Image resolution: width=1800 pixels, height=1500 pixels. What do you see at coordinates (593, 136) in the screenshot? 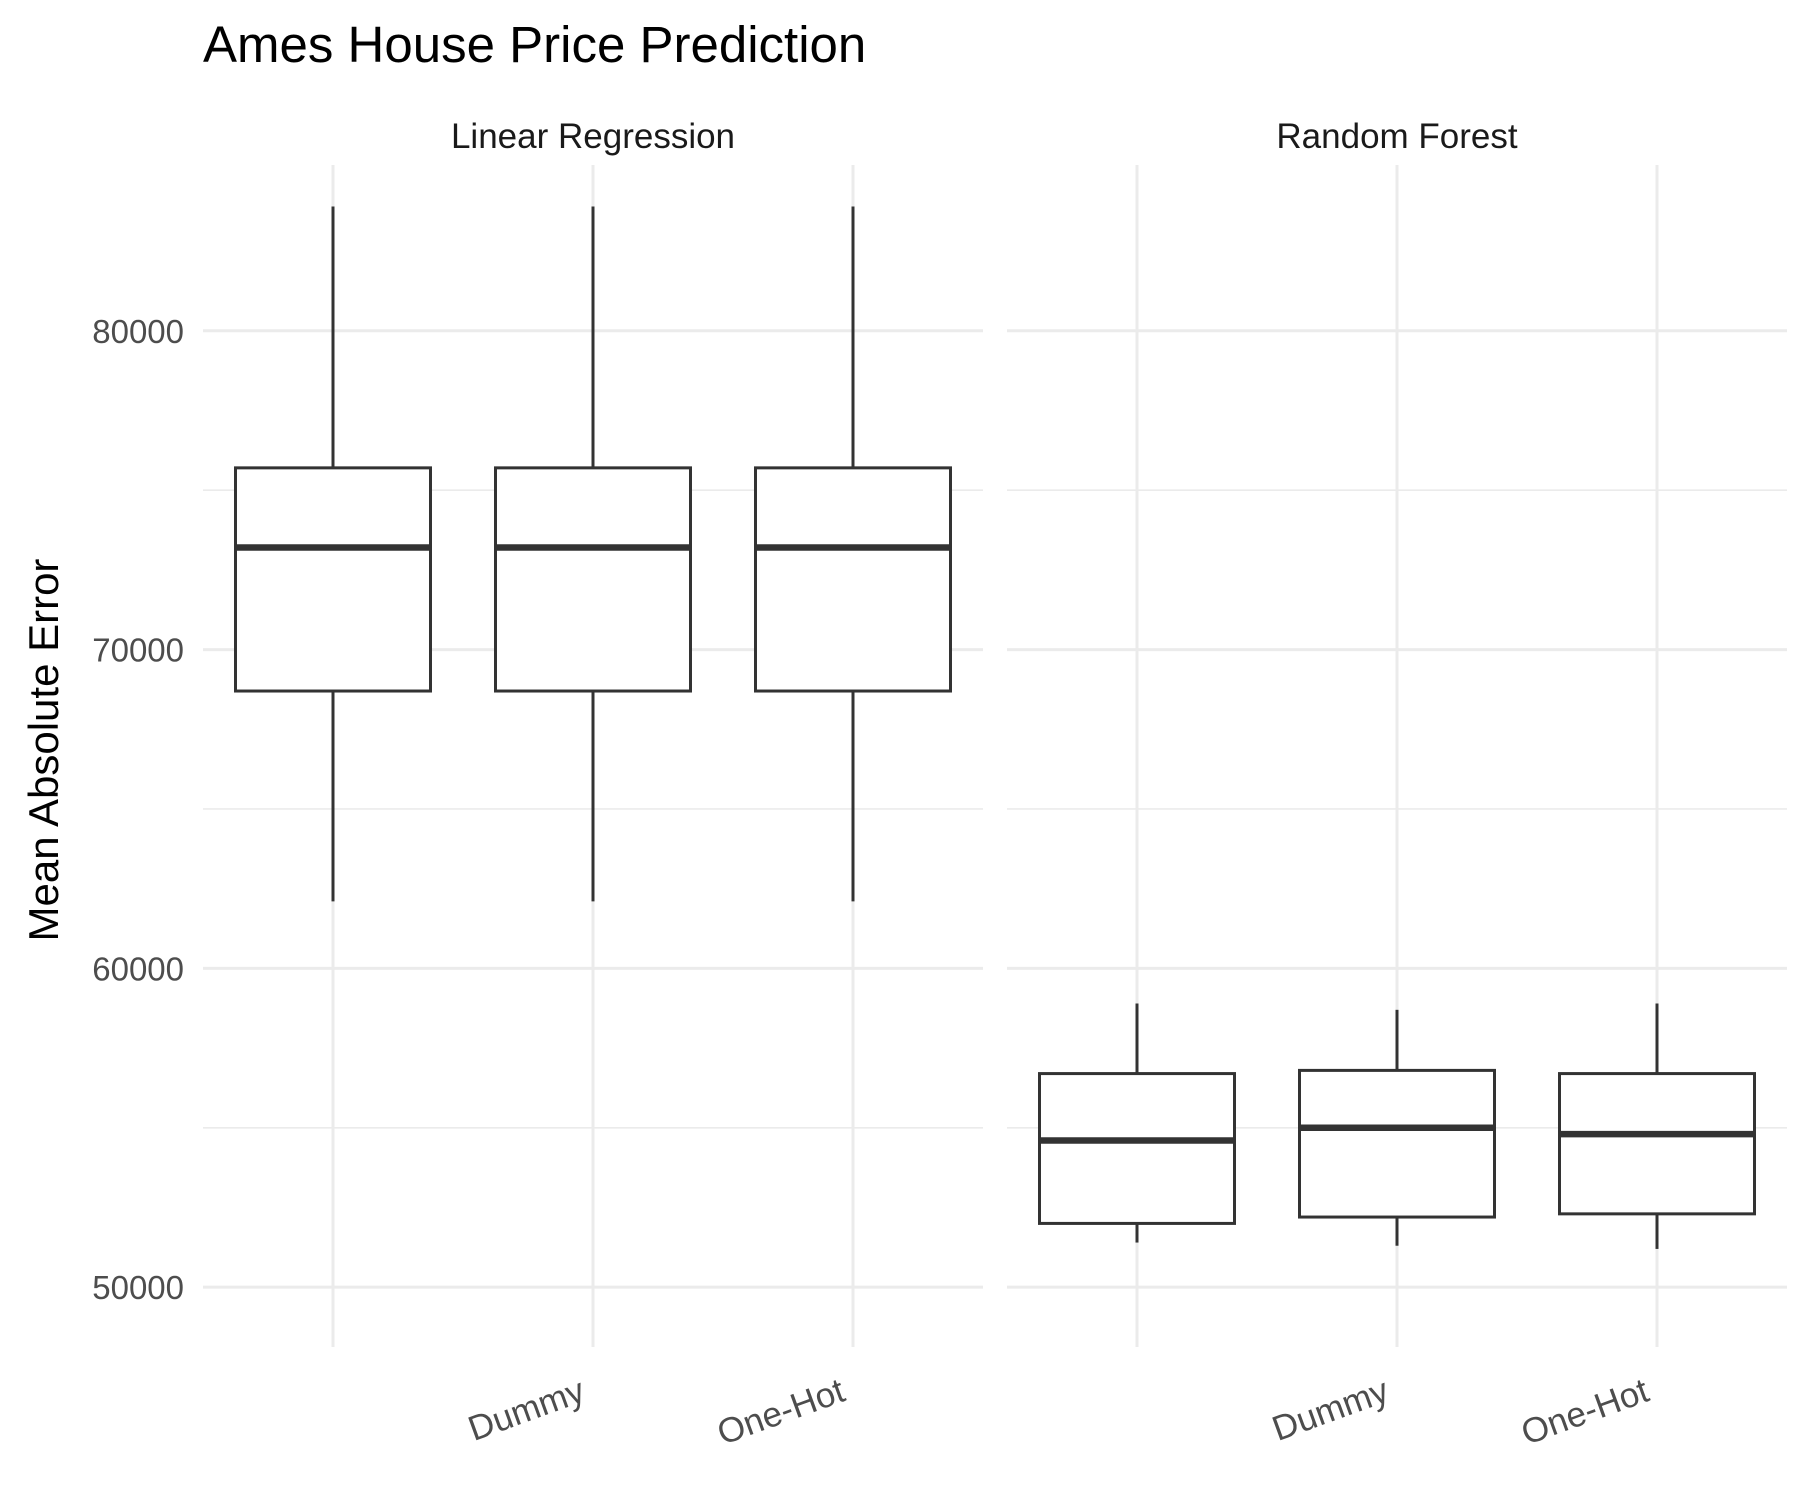
I see `facet-strip-label: Linear Regression` at bounding box center [593, 136].